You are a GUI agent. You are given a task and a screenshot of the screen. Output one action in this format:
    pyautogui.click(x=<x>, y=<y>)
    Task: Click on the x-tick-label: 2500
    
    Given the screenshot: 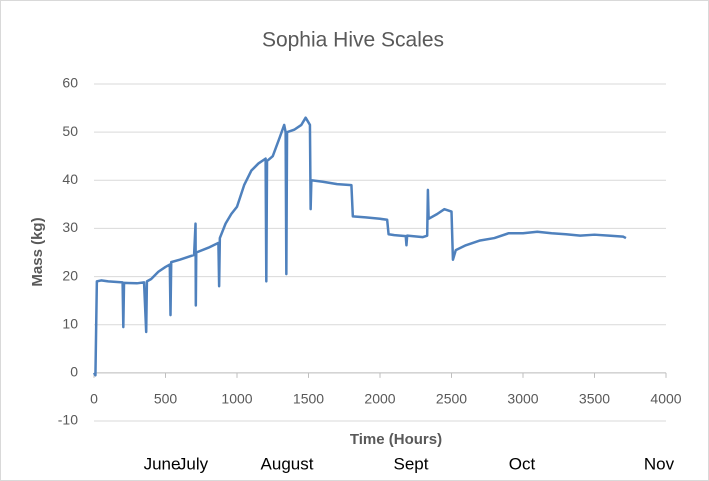 What is the action you would take?
    pyautogui.click(x=451, y=399)
    